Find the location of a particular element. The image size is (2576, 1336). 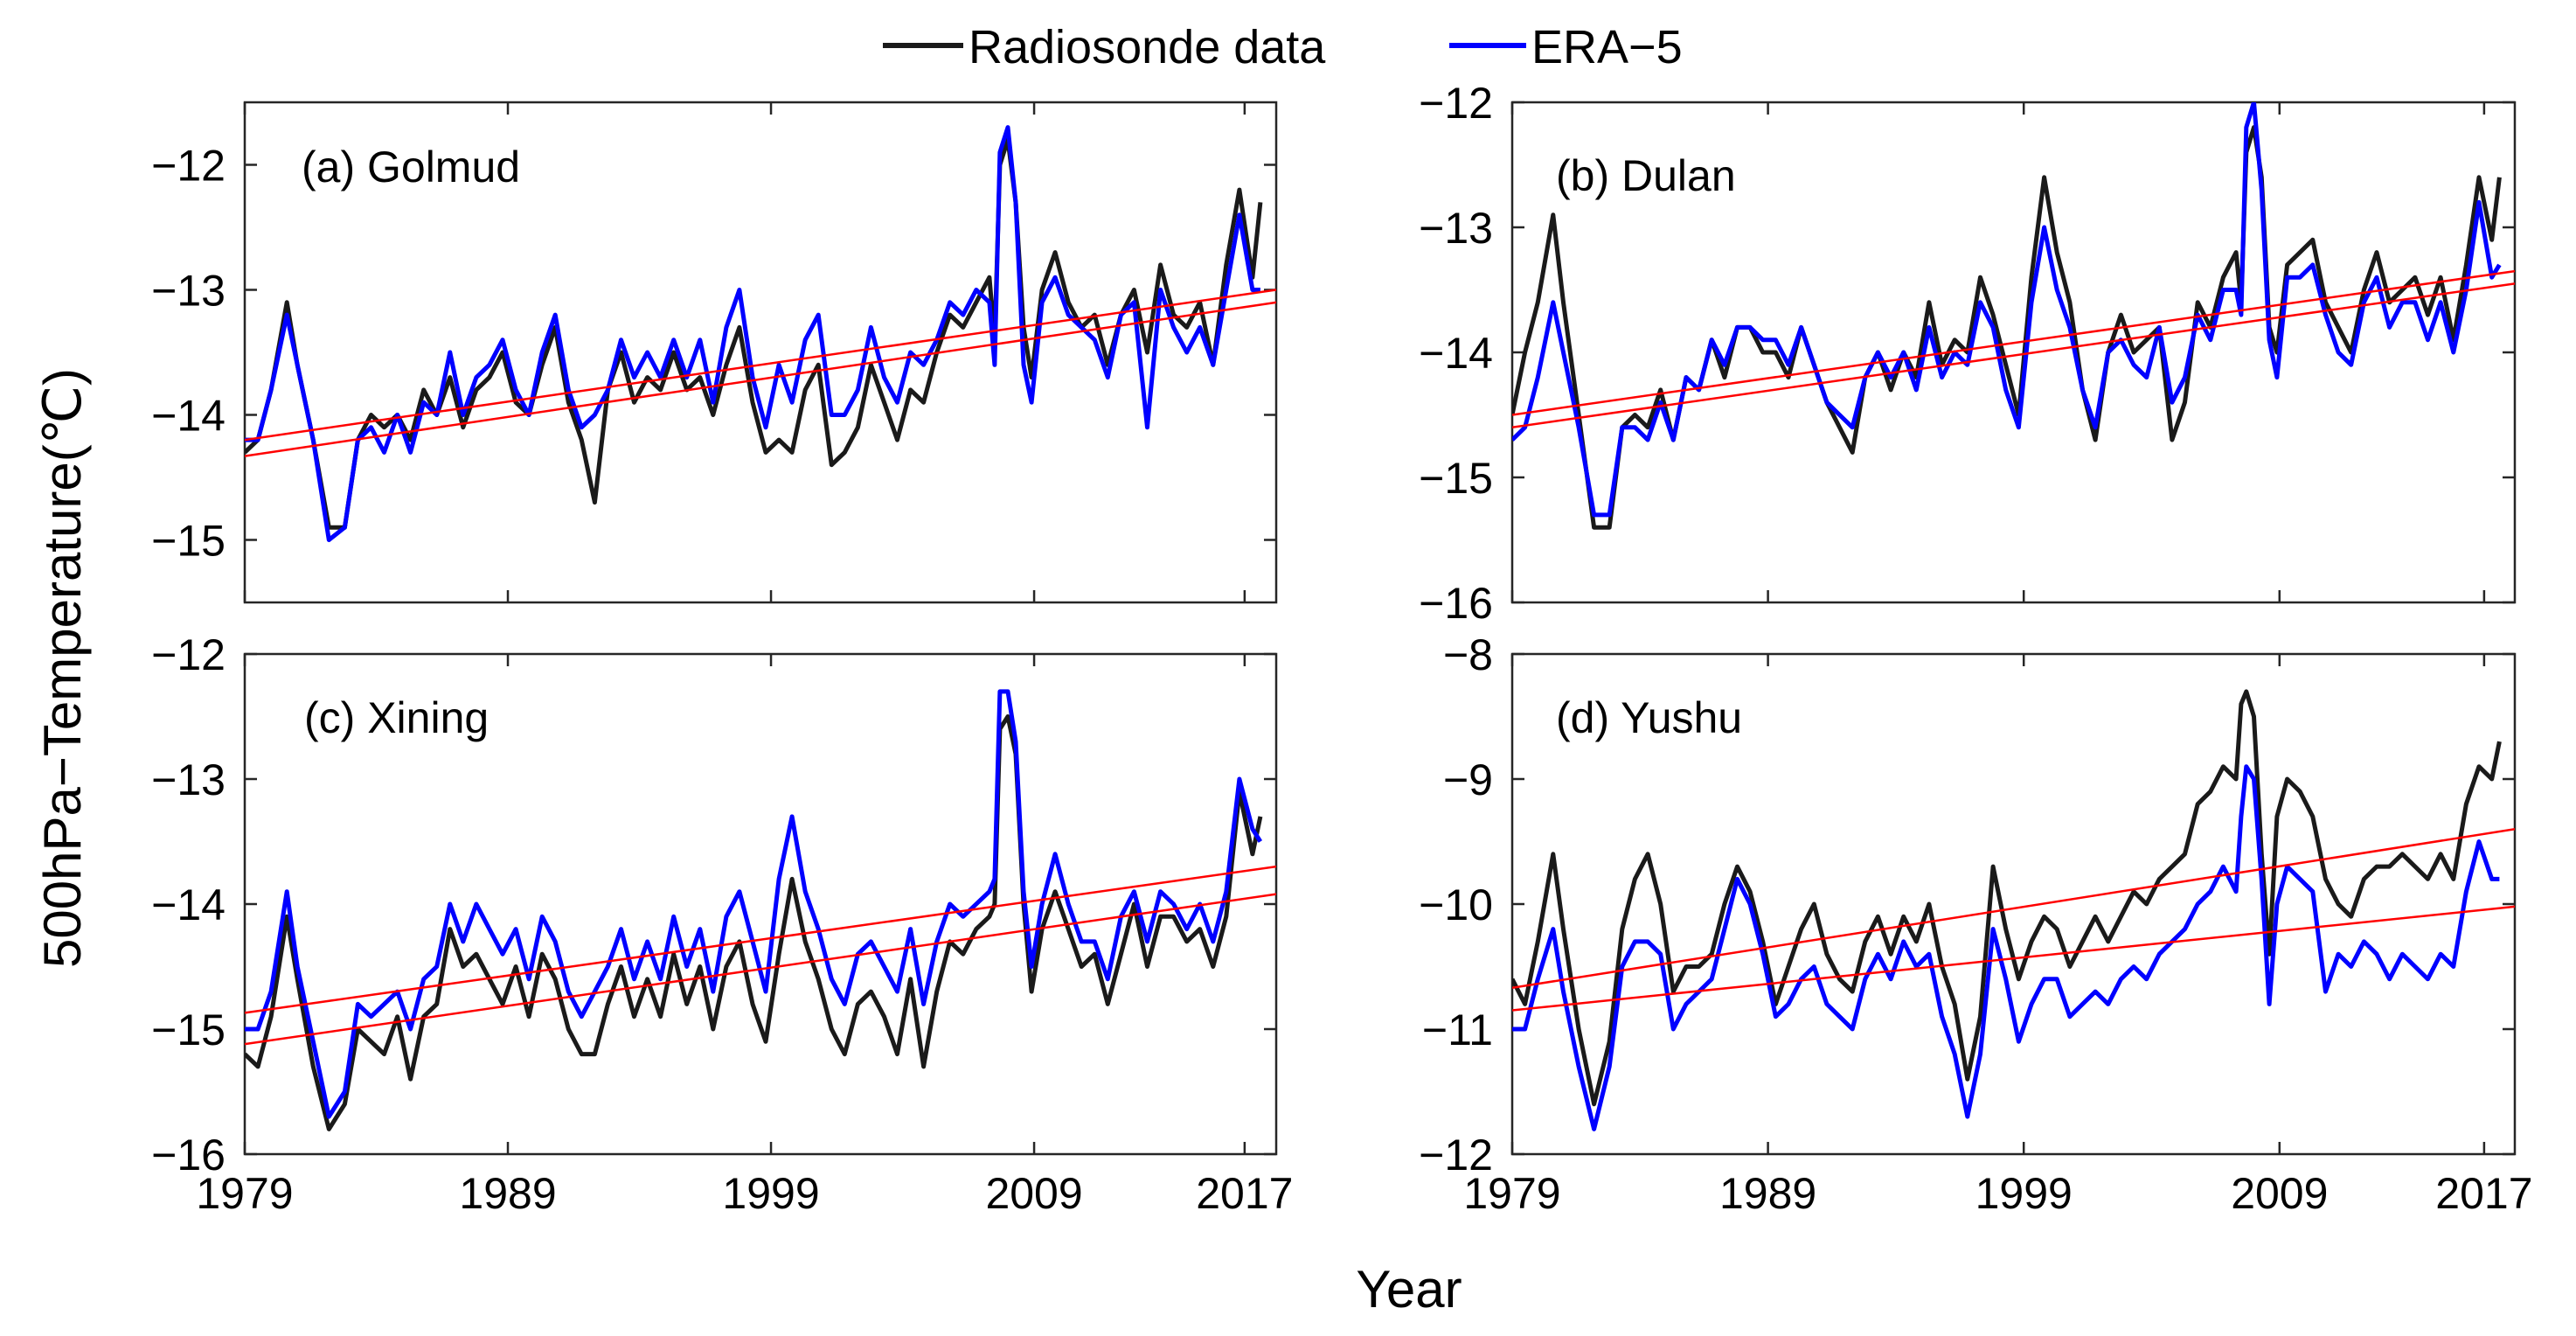

y-tick-label-b: −14 is located at coordinates (1456, 353).